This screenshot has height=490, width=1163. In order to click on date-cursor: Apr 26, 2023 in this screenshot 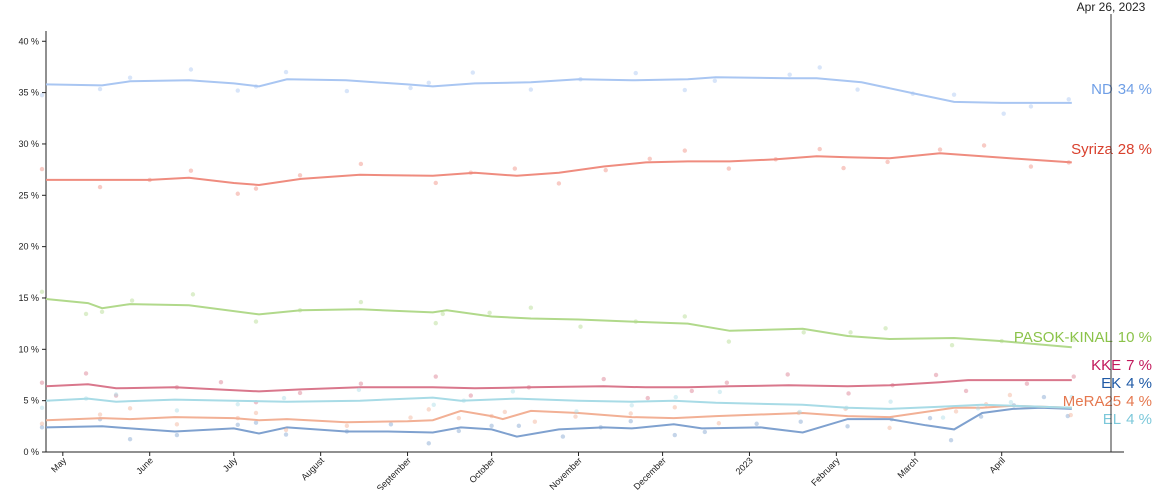, I will do `click(1111, 226)`.